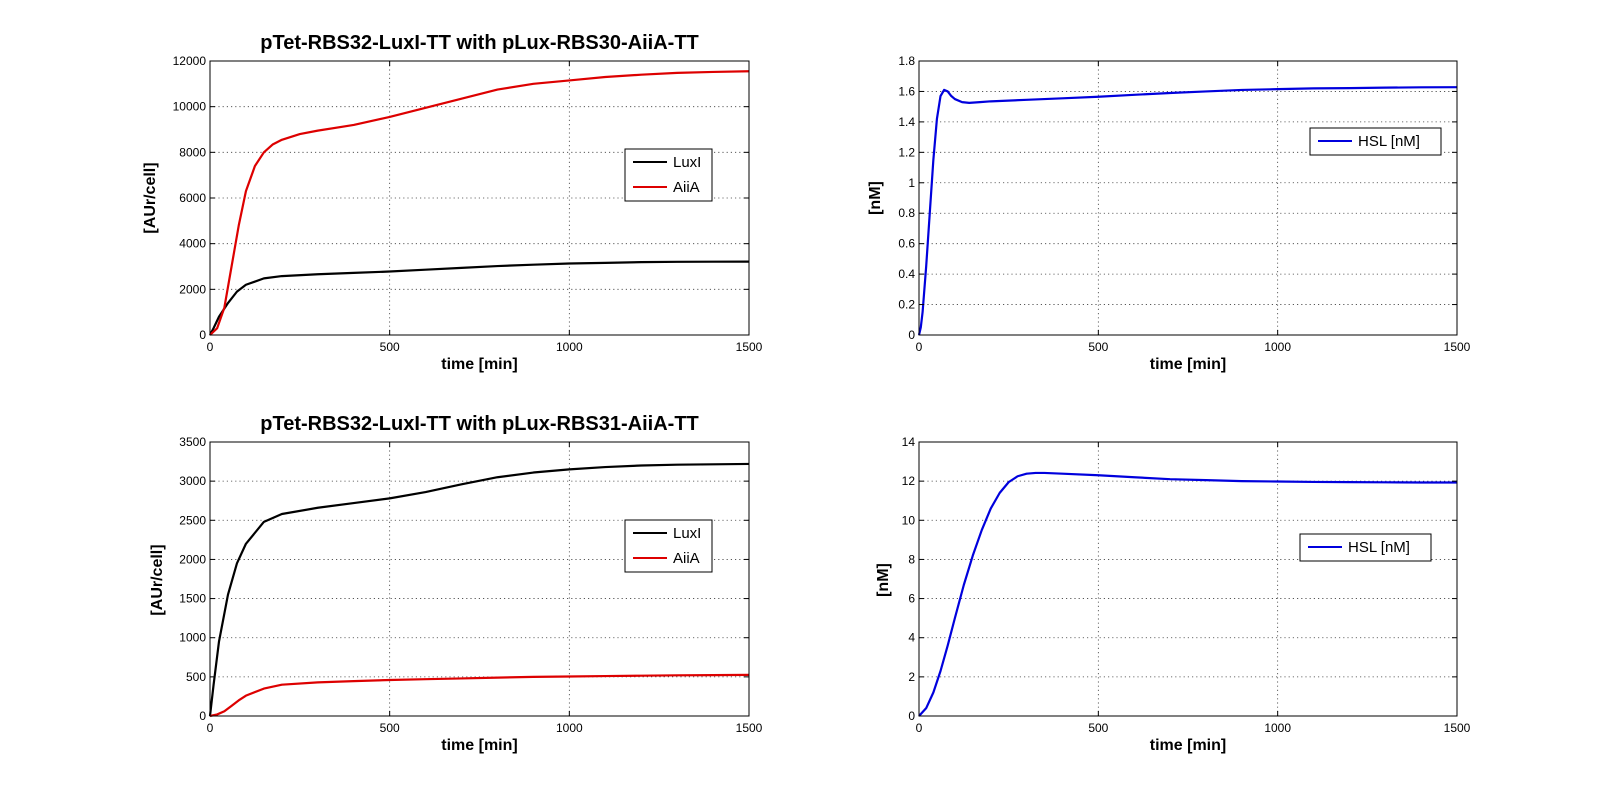 The height and width of the screenshot is (807, 1601). I want to click on y-tick-label: 10000, so click(190, 107).